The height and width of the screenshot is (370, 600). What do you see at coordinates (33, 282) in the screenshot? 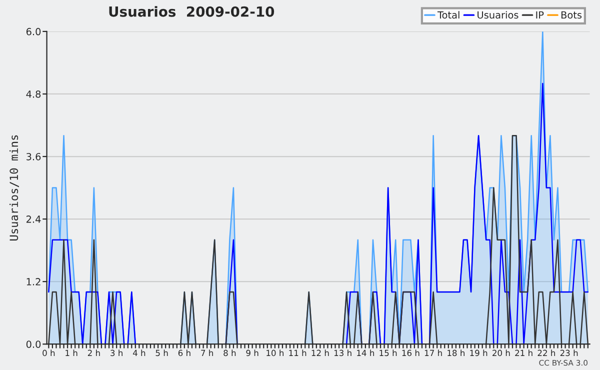
I see `y-tick-label: 1.2` at bounding box center [33, 282].